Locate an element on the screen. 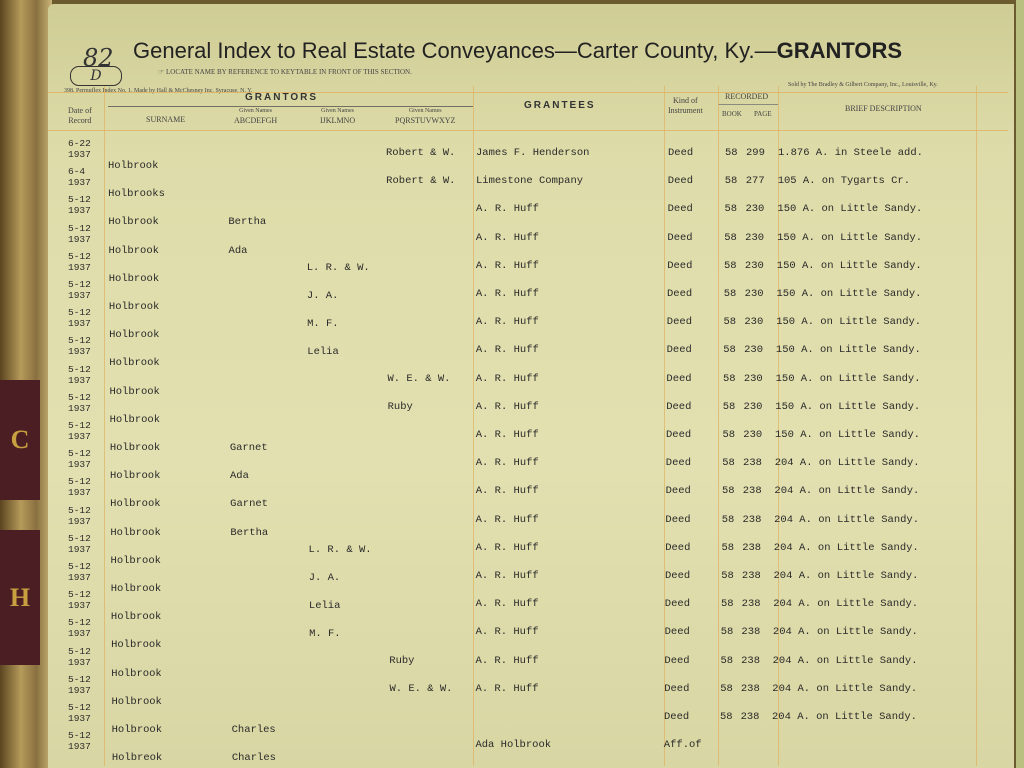 The image size is (1024, 768). desc-cell: 105 A. on Tygarts Cr. is located at coordinates (844, 181).